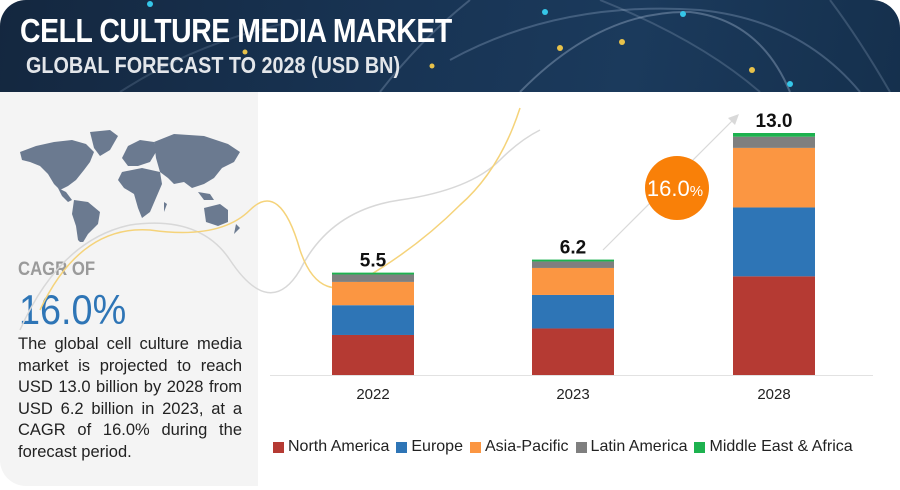  Describe the element at coordinates (526, 446) in the screenshot. I see `legend-label: Asia-Pacific` at that location.